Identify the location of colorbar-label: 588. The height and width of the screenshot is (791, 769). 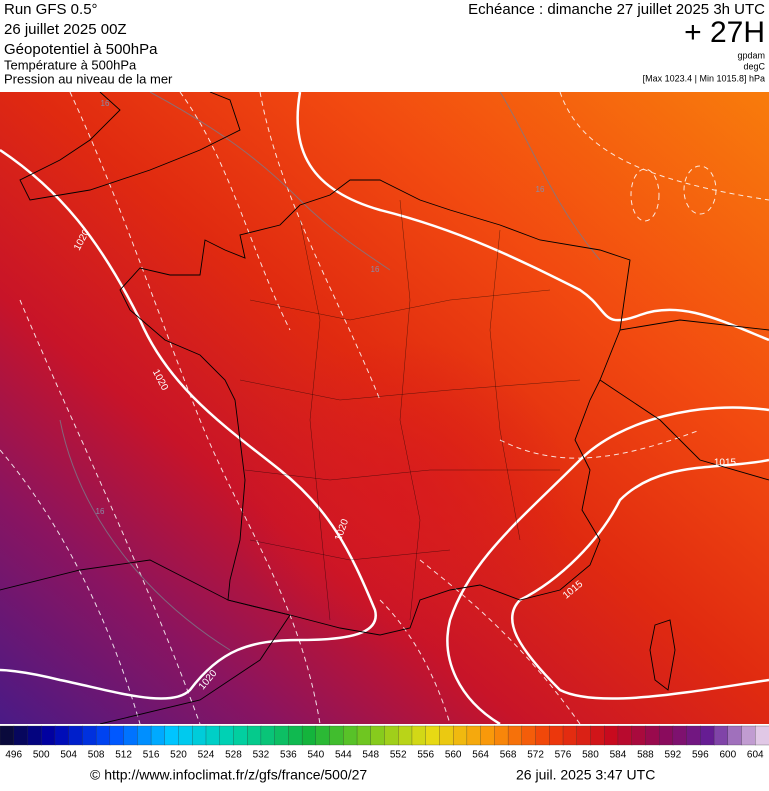
(645, 755).